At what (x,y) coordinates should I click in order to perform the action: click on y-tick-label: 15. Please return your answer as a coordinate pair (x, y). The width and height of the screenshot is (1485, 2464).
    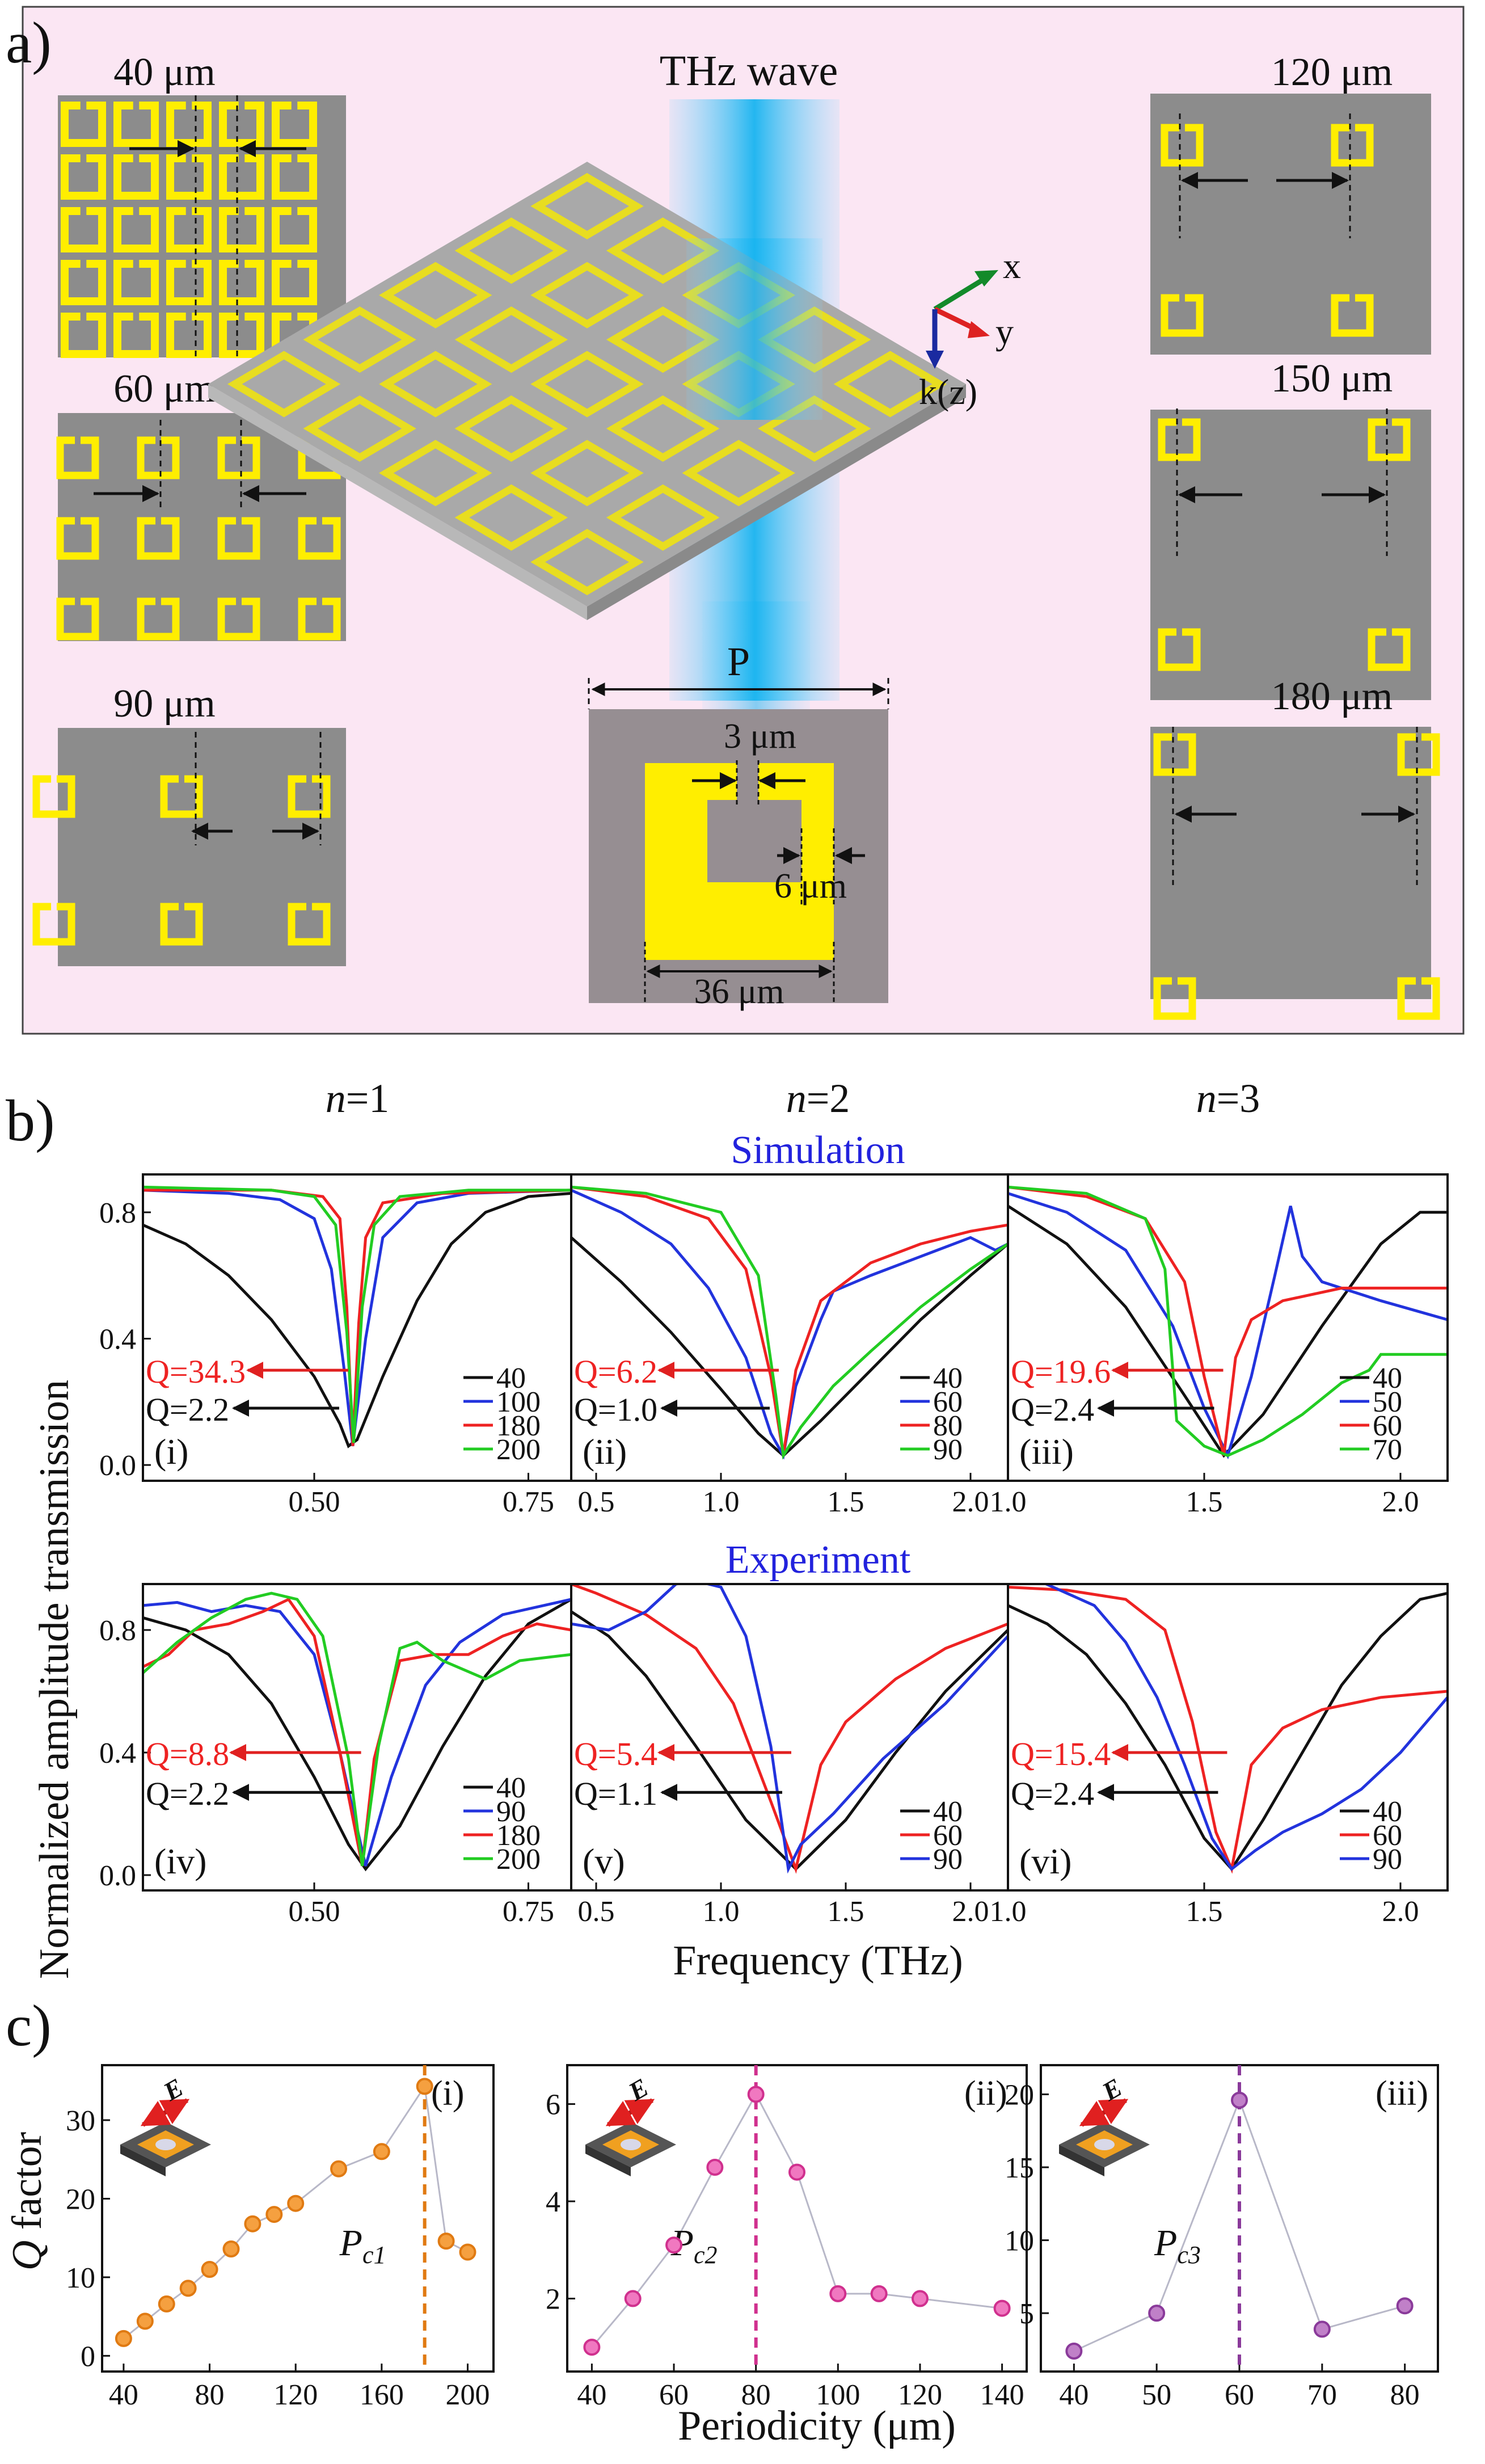
    Looking at the image, I should click on (1019, 2168).